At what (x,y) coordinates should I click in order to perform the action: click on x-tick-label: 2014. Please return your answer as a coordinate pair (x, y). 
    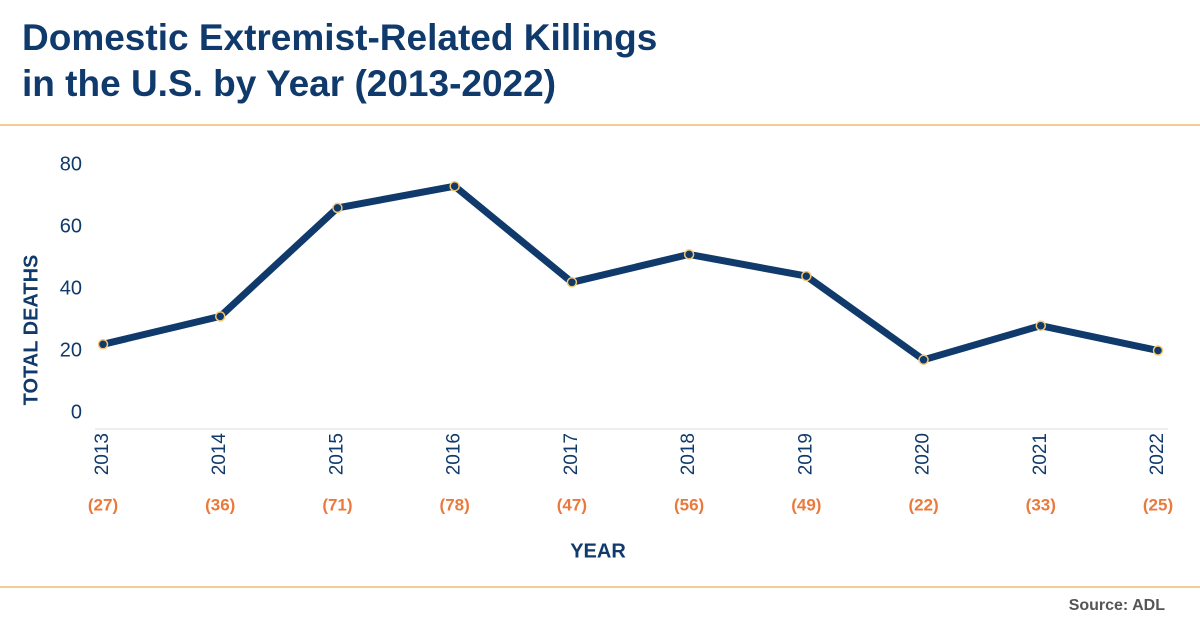
    Looking at the image, I should click on (219, 454).